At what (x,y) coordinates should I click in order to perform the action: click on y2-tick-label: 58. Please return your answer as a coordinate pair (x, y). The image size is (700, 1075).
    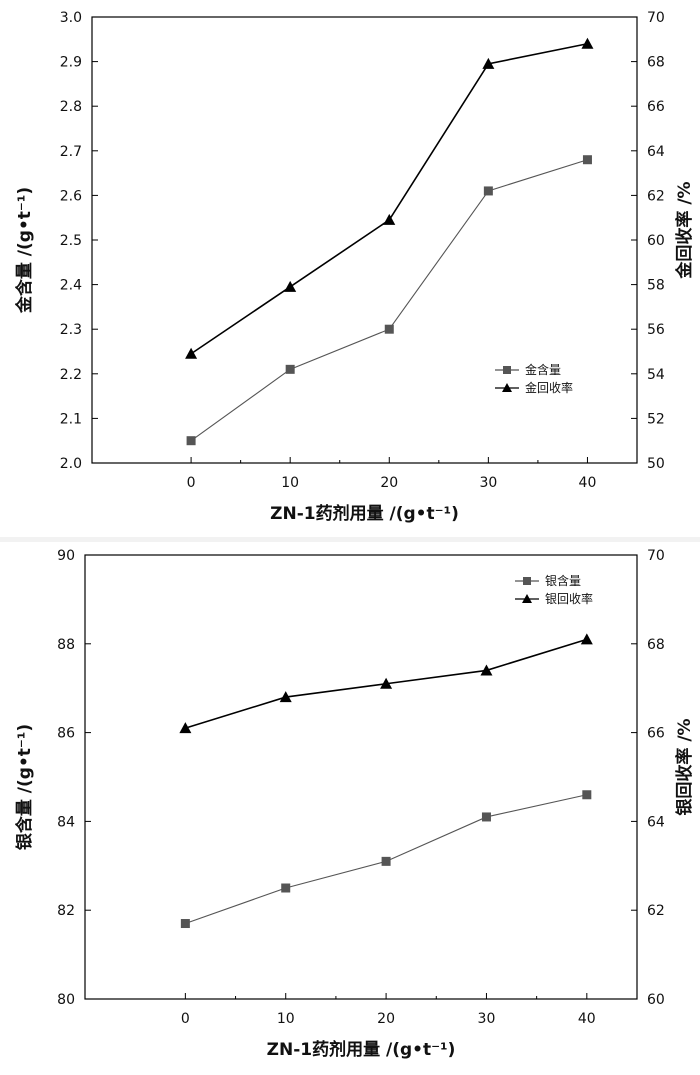
    Looking at the image, I should click on (656, 286).